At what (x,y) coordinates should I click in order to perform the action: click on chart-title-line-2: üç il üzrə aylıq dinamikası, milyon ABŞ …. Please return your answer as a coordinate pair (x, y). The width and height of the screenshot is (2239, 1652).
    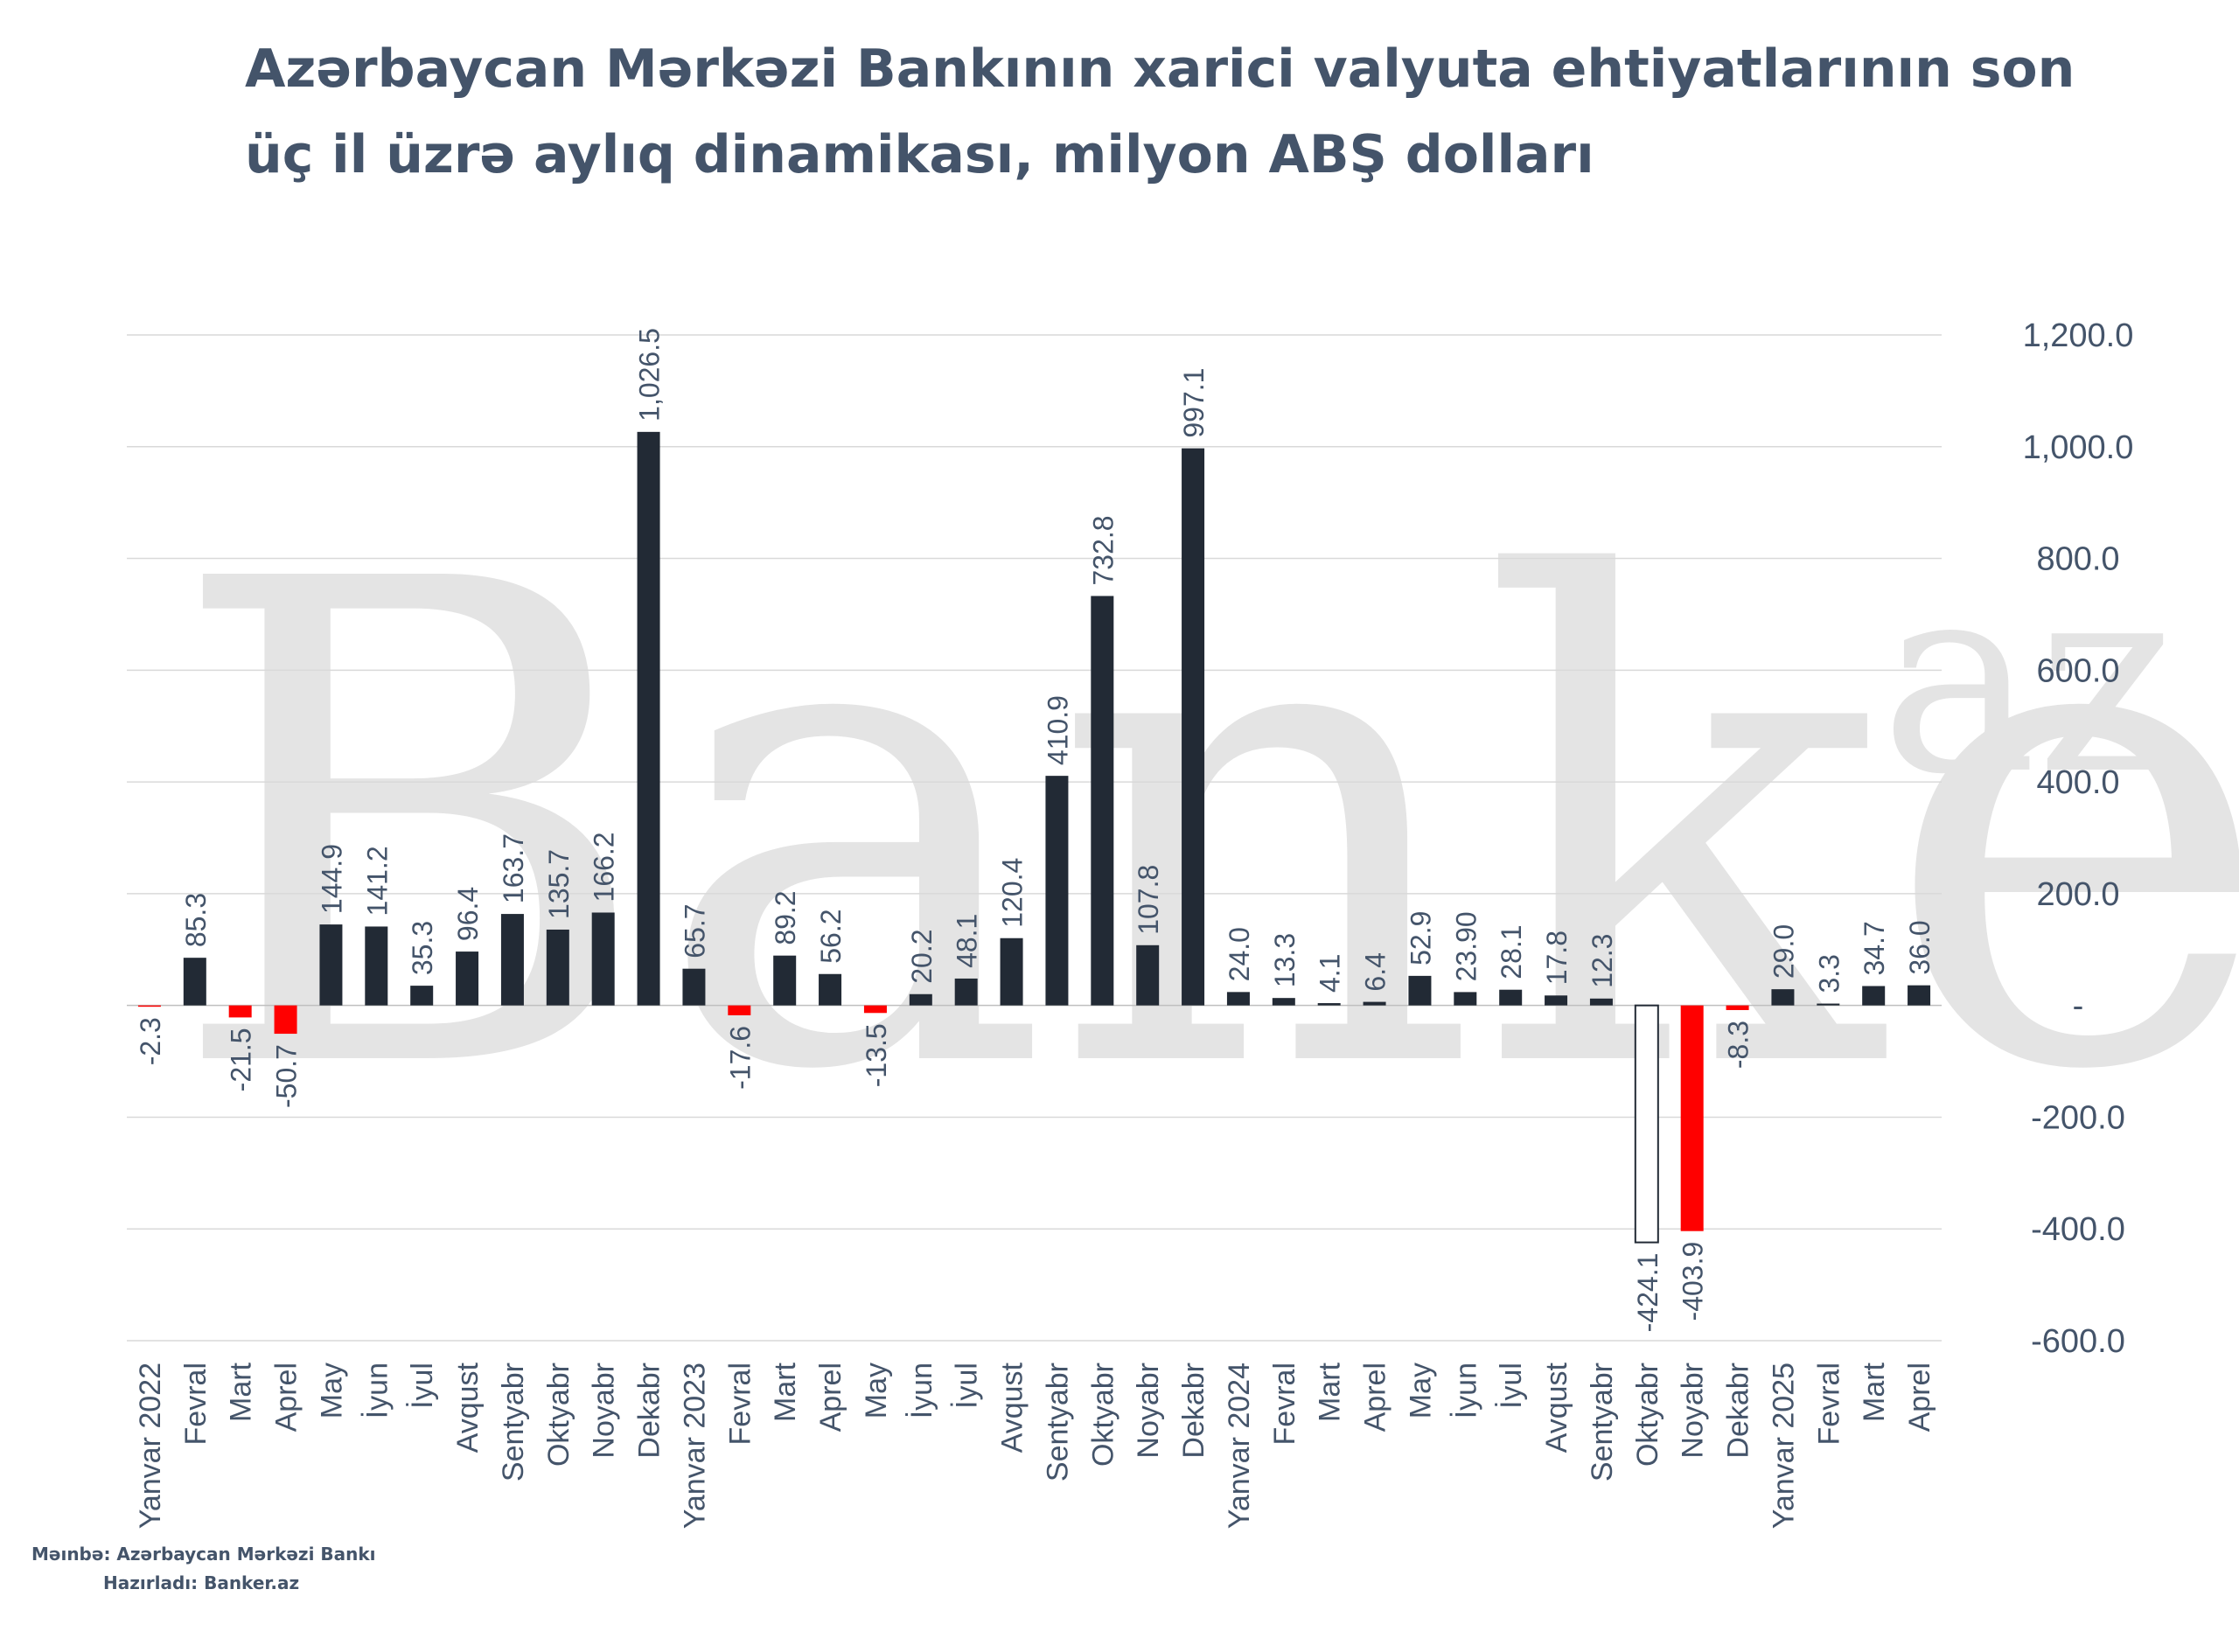
    Looking at the image, I should click on (919, 154).